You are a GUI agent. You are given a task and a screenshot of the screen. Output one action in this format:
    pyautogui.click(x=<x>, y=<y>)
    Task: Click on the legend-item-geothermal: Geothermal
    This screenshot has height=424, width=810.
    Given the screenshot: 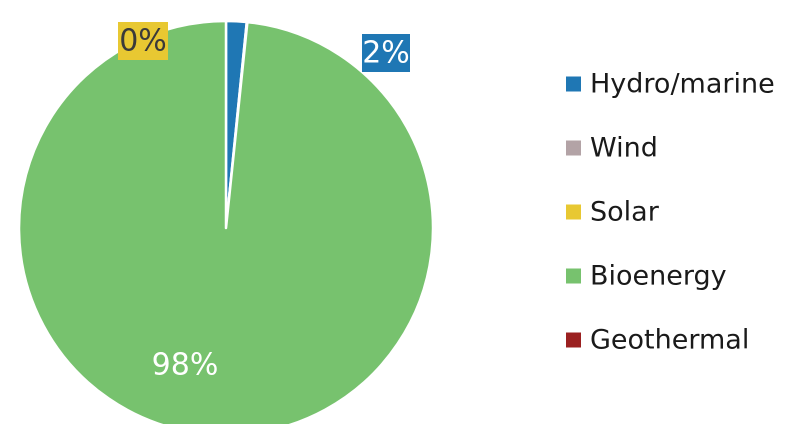 What is the action you would take?
    pyautogui.click(x=657, y=340)
    